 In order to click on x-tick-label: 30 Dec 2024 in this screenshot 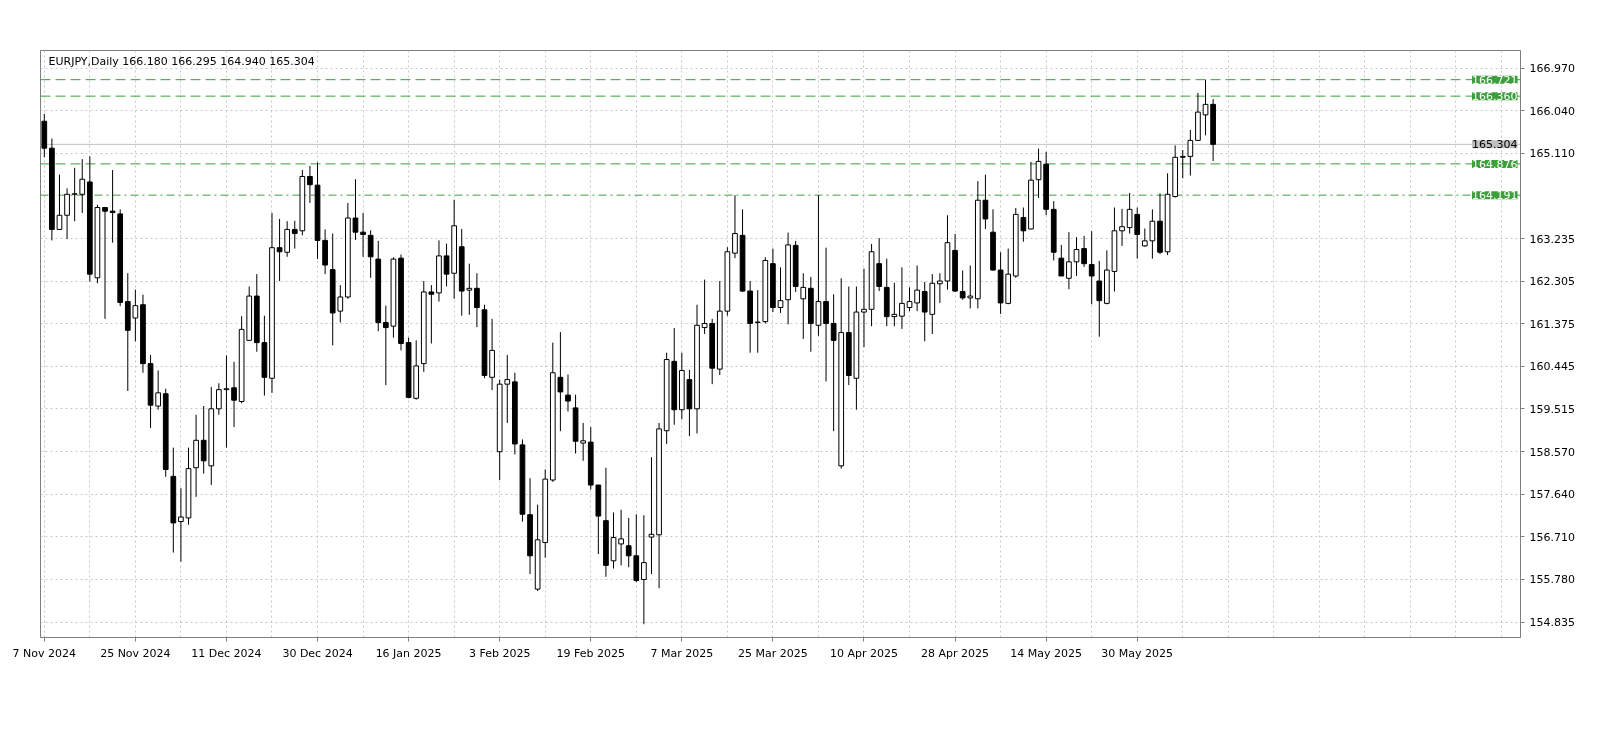, I will do `click(317, 653)`.